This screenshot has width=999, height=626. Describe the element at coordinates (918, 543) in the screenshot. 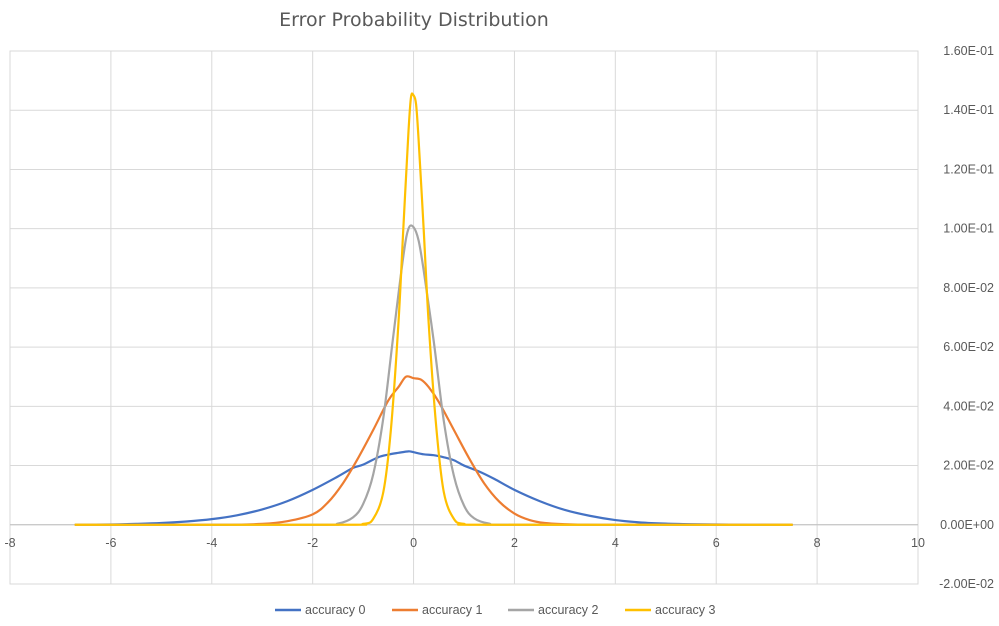

I see `x-tick-label: 10` at that location.